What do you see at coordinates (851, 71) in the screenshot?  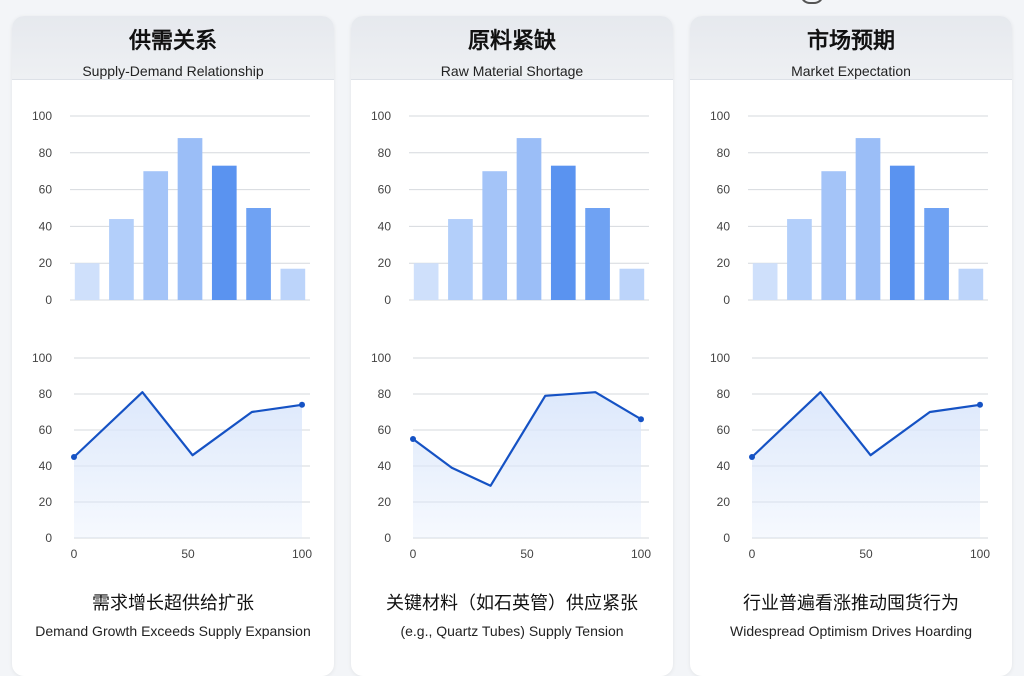 I see `panel-title-en: Market Expectation` at bounding box center [851, 71].